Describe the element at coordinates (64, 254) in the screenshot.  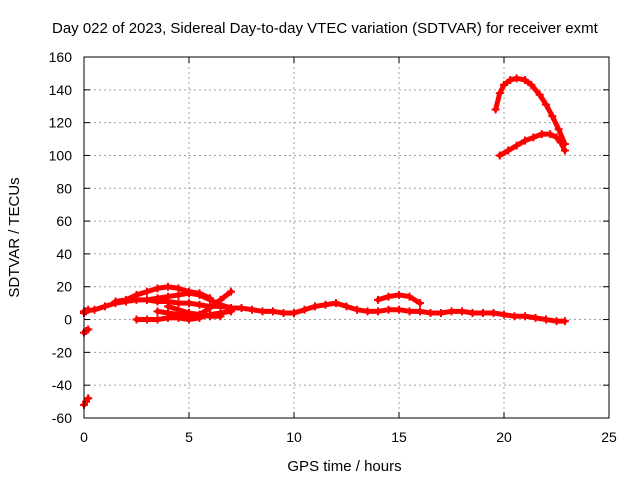
I see `y-tick-label: 40` at that location.